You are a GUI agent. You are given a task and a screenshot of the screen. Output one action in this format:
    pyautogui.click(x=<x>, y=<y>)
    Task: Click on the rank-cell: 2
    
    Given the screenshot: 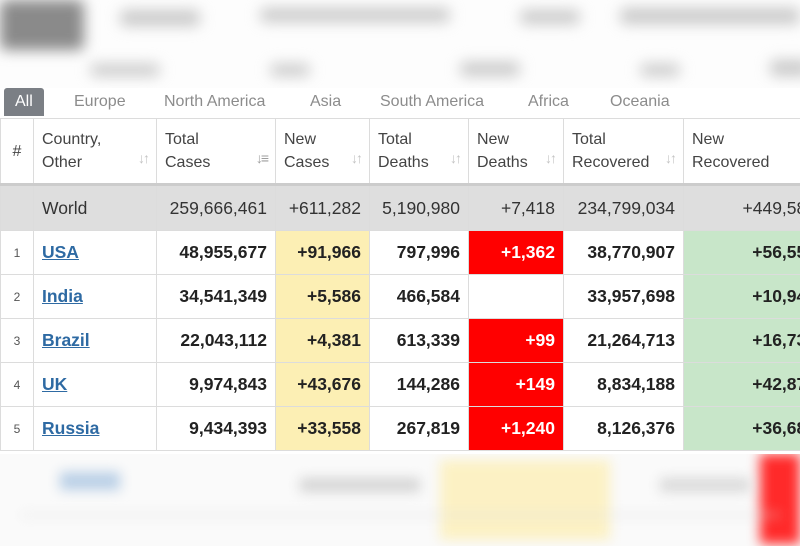 What is the action you would take?
    pyautogui.click(x=17, y=296)
    